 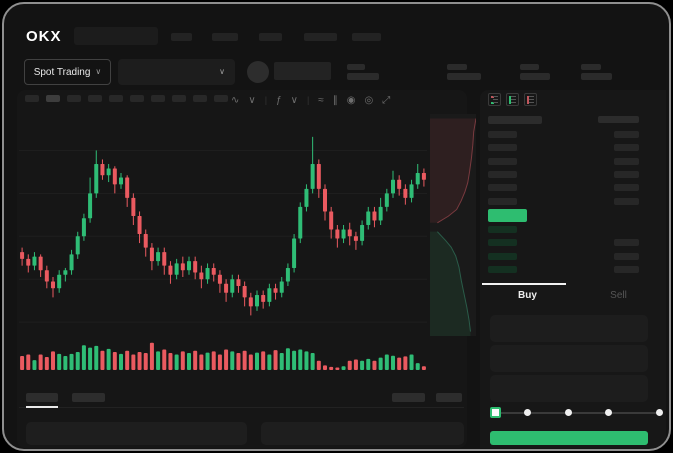 I want to click on orderbook-header-right, so click(x=618, y=119).